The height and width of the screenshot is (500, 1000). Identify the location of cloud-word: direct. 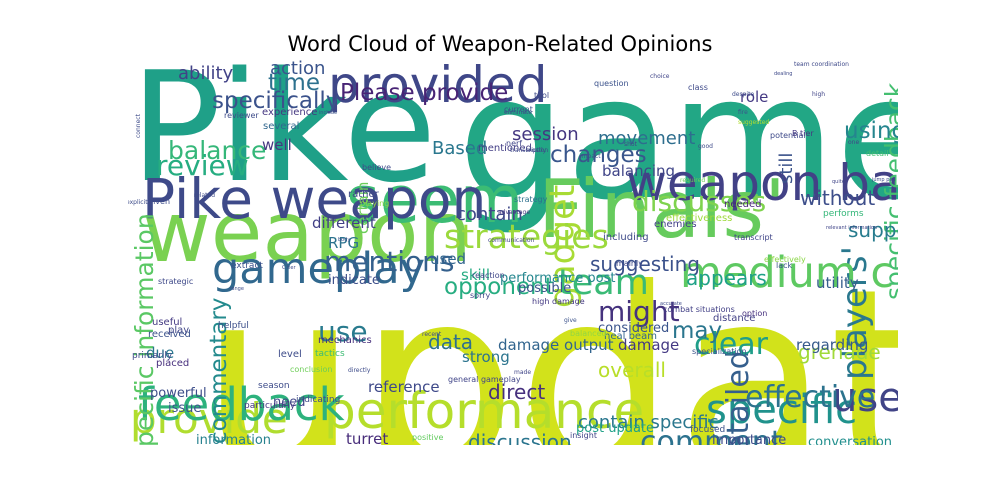
(516, 392).